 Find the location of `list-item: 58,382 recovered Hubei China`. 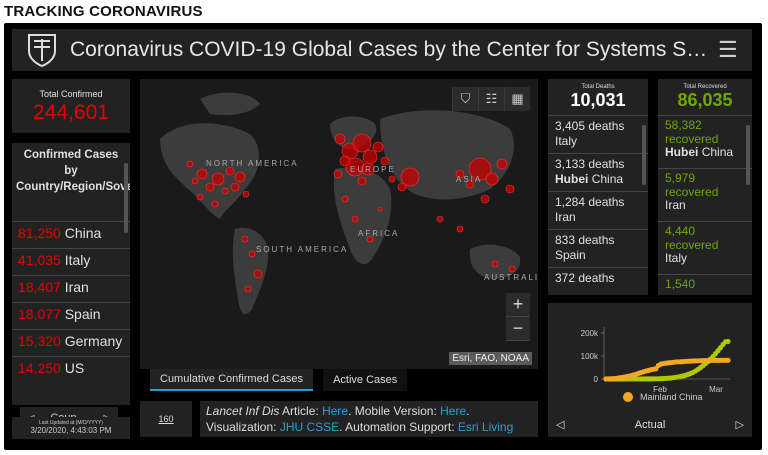

list-item: 58,382 recovered Hubei China is located at coordinates (705, 141).